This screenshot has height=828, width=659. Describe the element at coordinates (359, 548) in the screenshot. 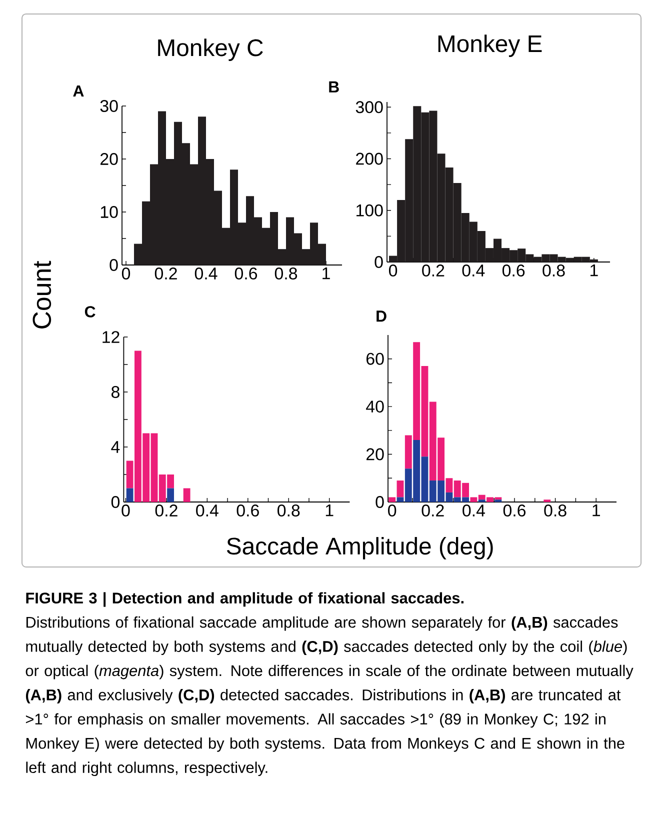

I see `x-axis-title: Saccade Amplitude (deg)` at that location.